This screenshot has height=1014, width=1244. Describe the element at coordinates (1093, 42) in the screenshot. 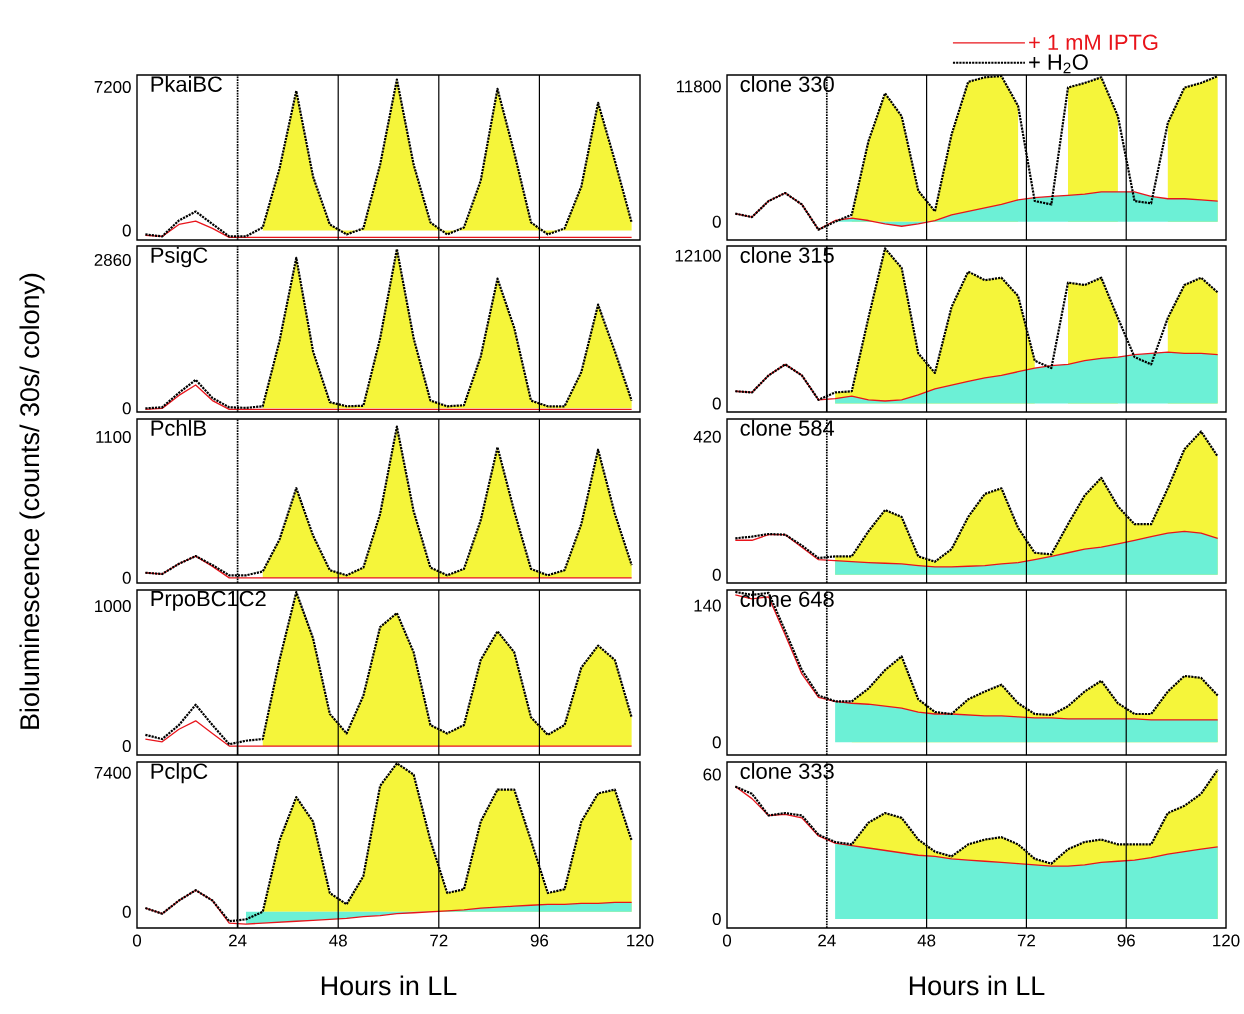

I see `legend-label: + 1 mM IPTG` at that location.